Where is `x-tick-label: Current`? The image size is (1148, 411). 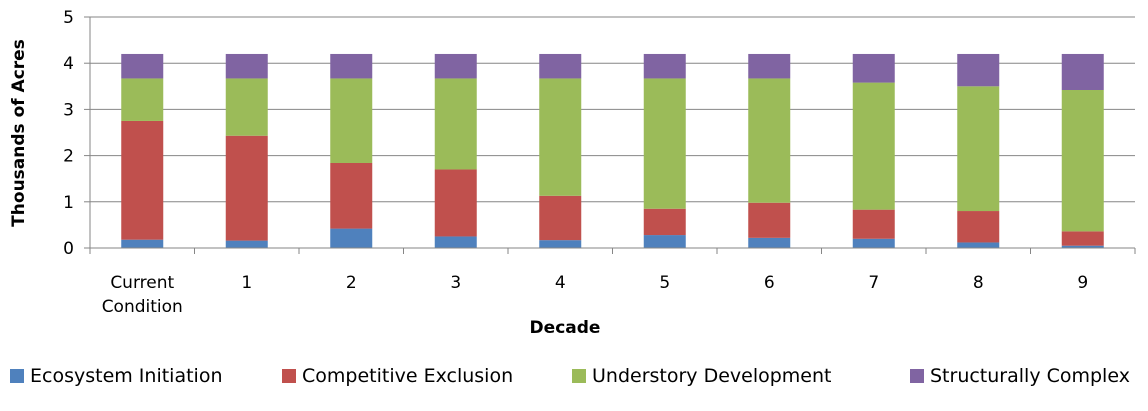 x-tick-label: Current is located at coordinates (142, 283).